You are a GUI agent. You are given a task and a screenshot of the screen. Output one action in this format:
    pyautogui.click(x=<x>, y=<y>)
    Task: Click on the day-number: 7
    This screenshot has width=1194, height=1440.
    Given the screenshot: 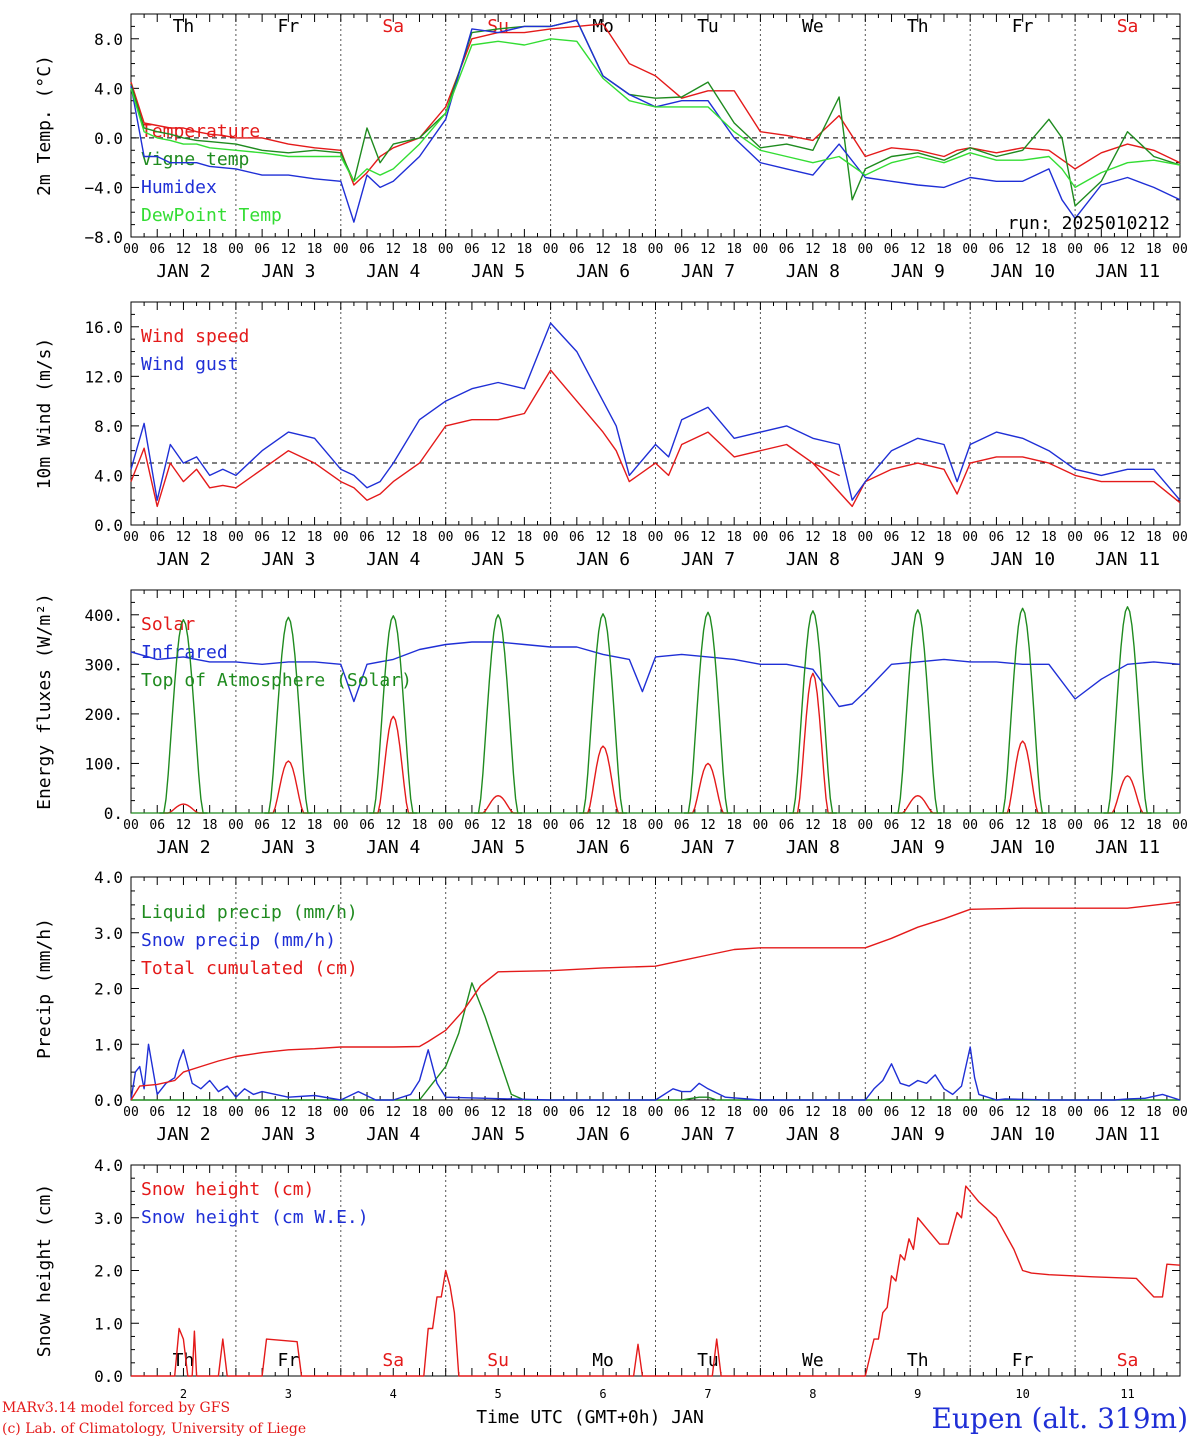 What is the action you would take?
    pyautogui.click(x=707, y=1394)
    